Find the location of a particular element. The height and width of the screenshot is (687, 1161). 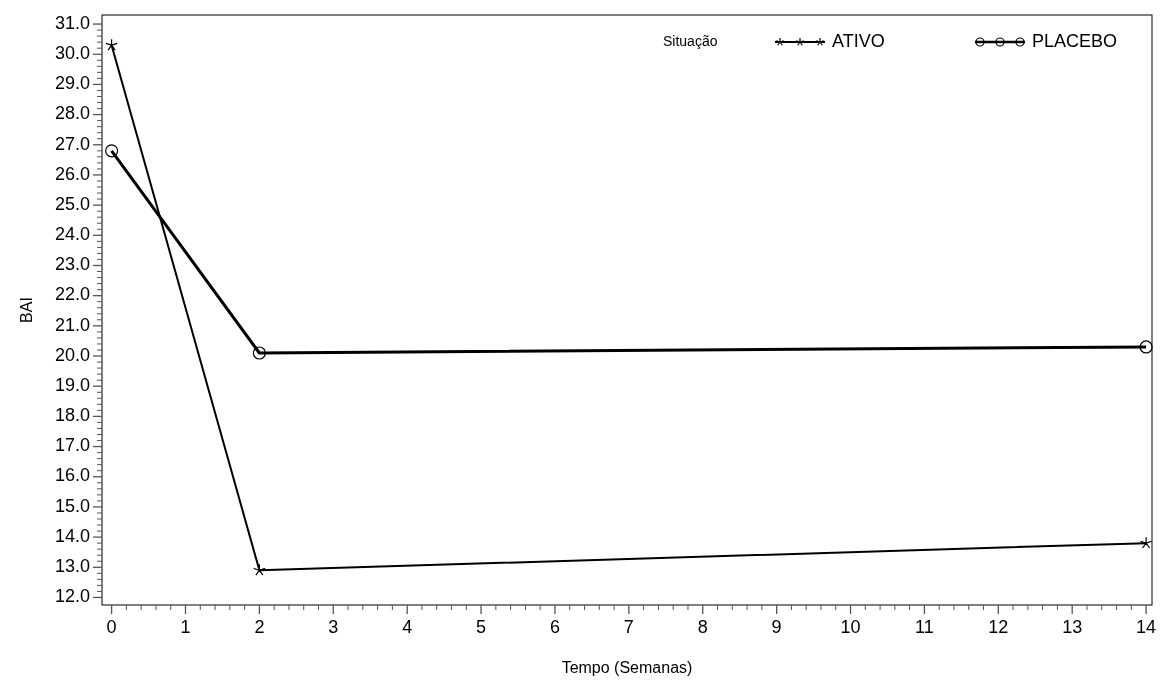

y-tick-label: 24.0 is located at coordinates (72, 234).